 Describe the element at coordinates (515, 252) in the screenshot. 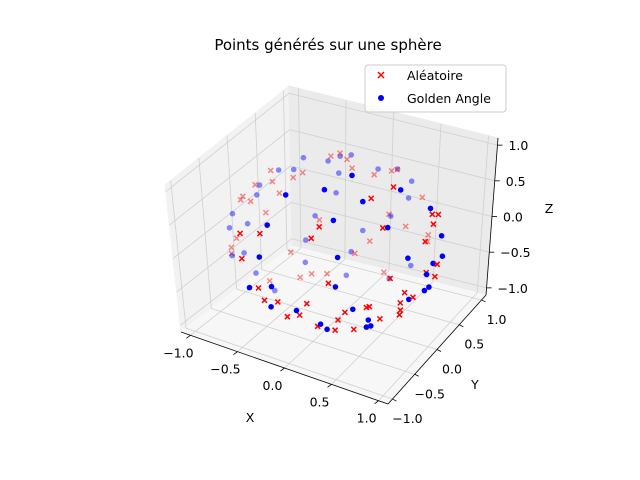

I see `z-tick-label-1: −0.5` at that location.